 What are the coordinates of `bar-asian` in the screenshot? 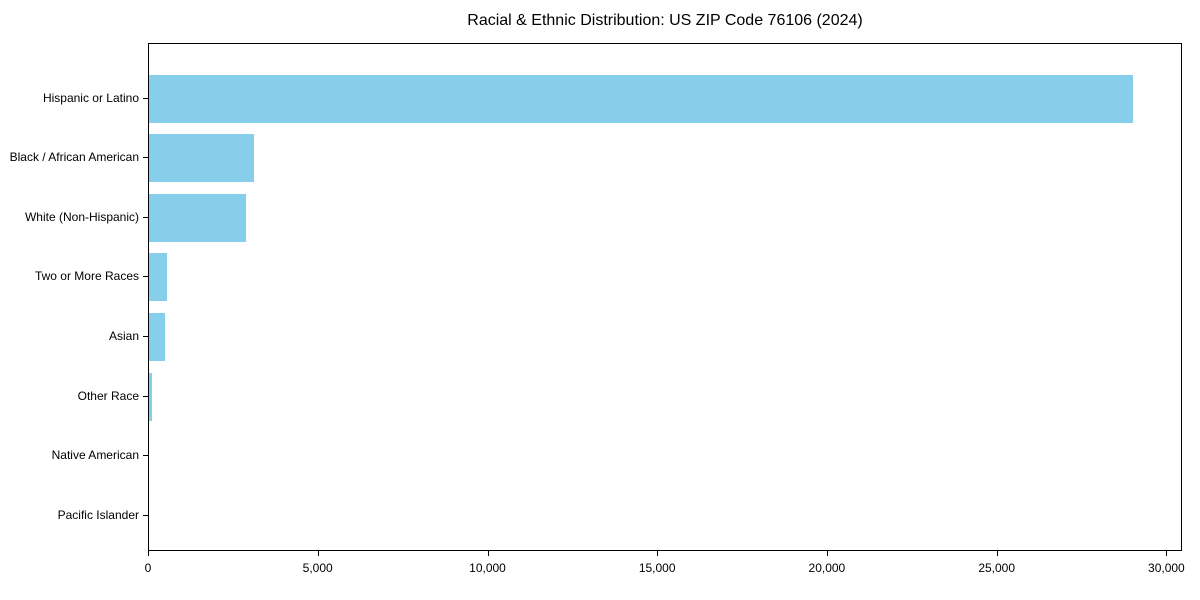 It's located at (157, 337).